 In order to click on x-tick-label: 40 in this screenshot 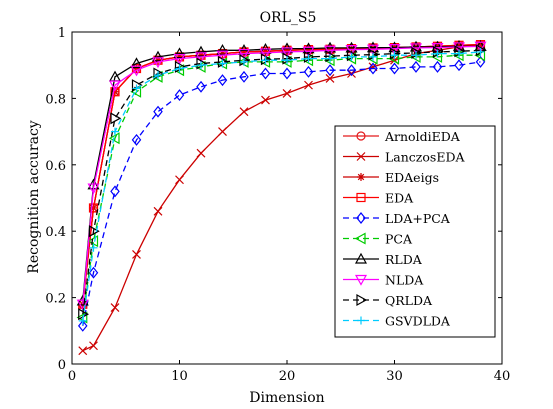, I will do `click(502, 376)`.